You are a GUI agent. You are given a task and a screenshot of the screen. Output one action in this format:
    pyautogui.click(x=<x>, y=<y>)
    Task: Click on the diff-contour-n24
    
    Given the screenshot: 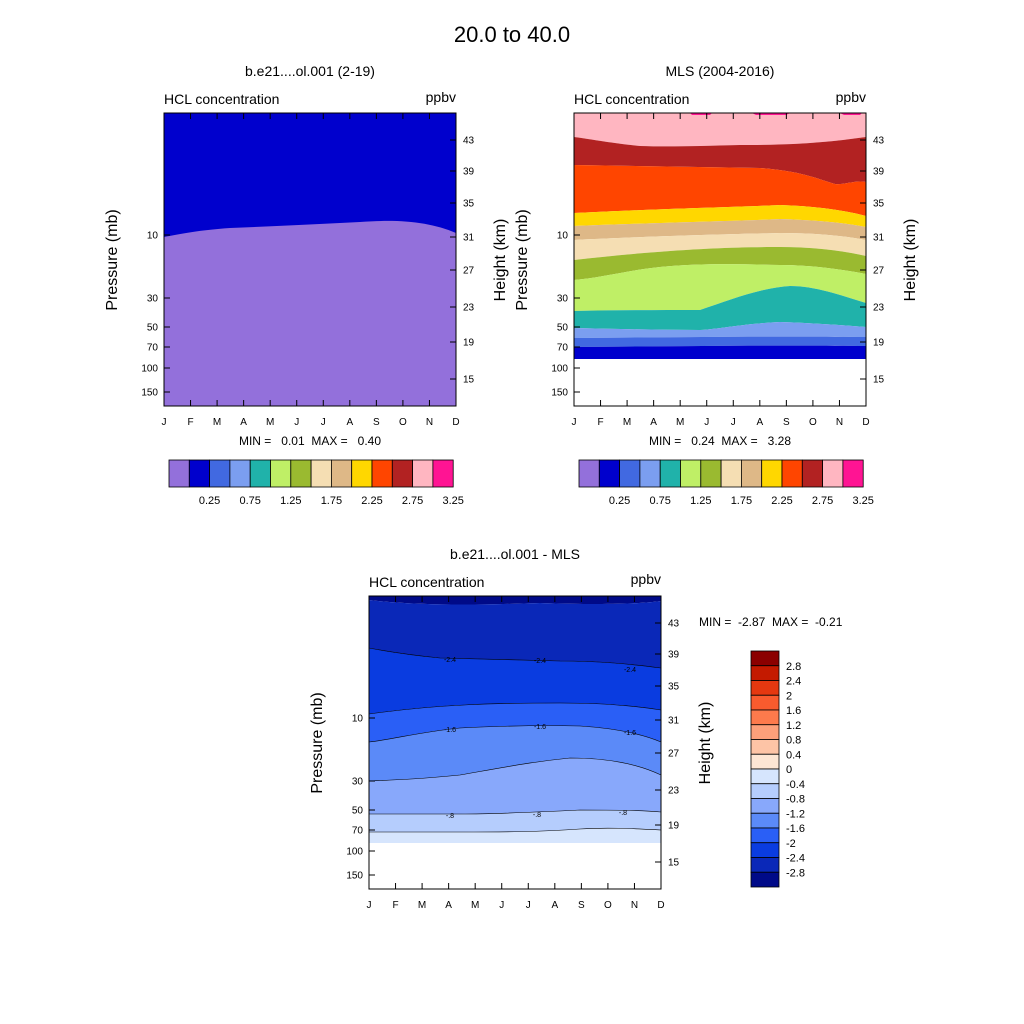 What is the action you would take?
    pyautogui.click(x=515, y=658)
    